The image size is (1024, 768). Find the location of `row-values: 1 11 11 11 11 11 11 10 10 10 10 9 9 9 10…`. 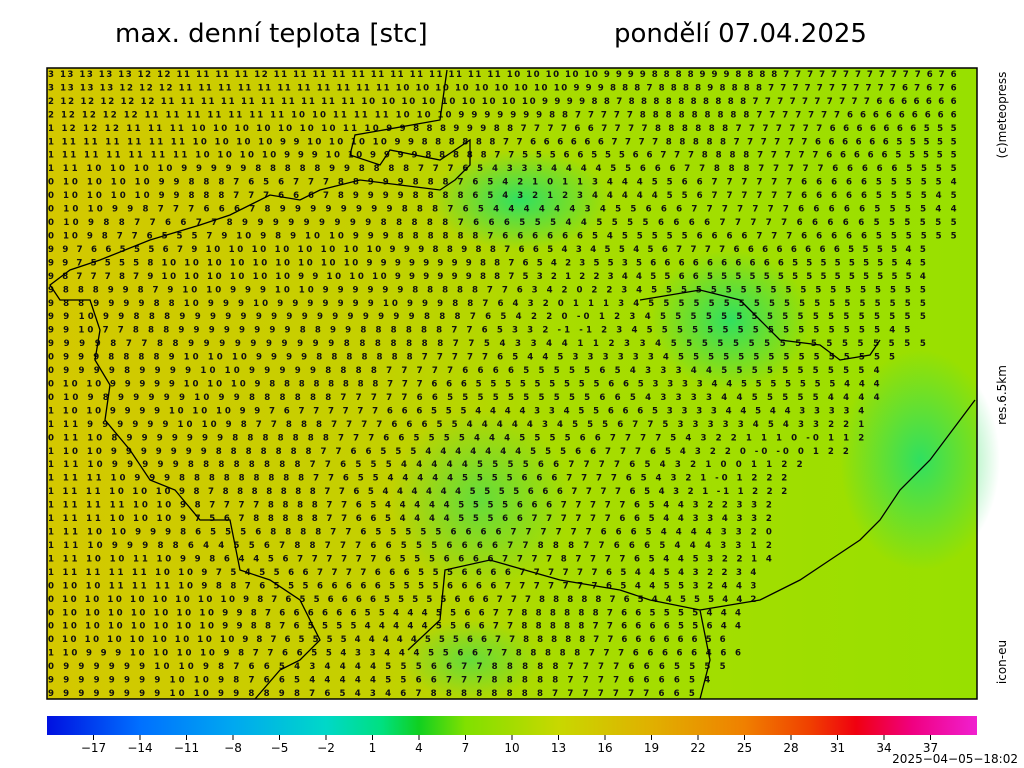

row-values: 1 11 11 11 11 11 11 10 10 10 10 9 9 9 10… is located at coordinates (502, 156).